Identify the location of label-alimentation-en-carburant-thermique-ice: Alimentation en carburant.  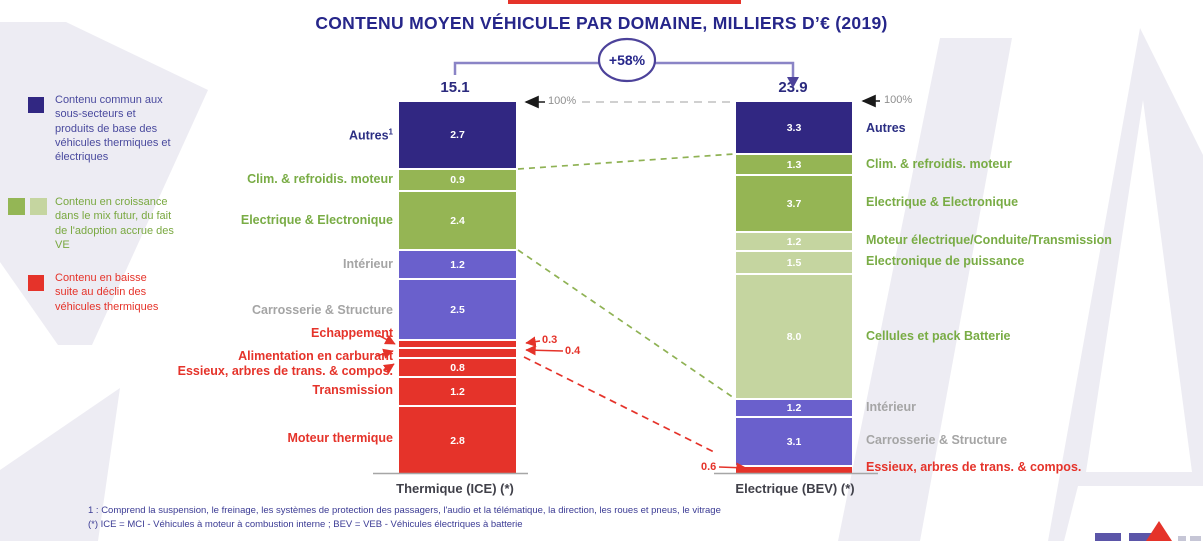
(315, 356).